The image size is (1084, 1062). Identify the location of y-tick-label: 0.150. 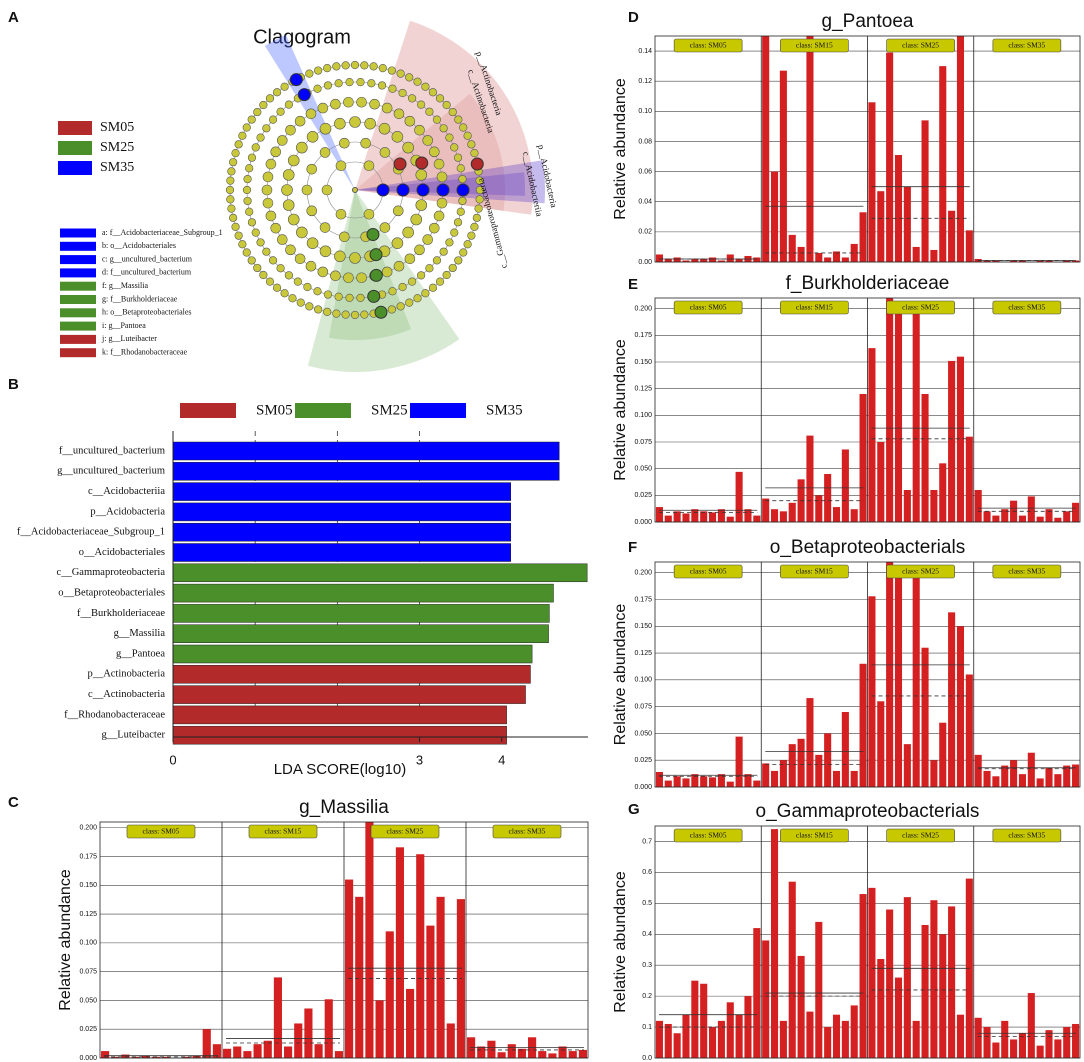
(643, 362).